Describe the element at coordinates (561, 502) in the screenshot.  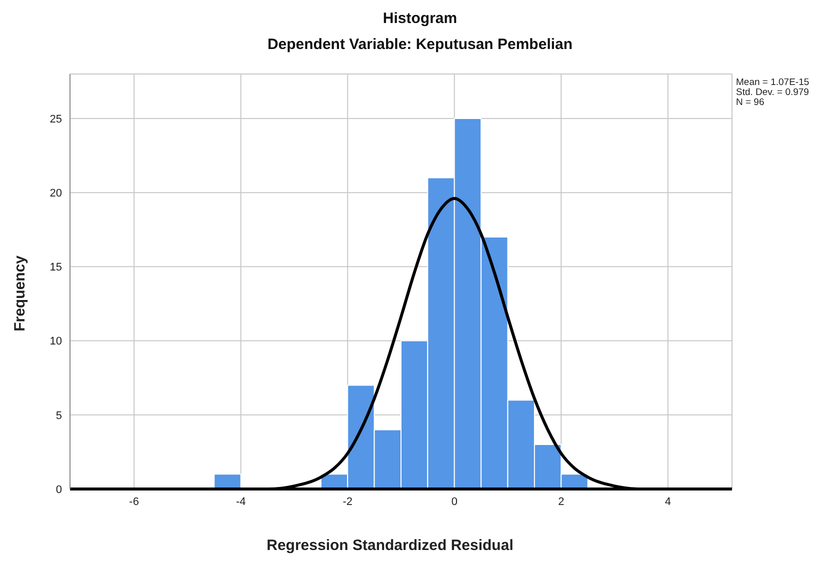
I see `x-tick-label: 2` at that location.